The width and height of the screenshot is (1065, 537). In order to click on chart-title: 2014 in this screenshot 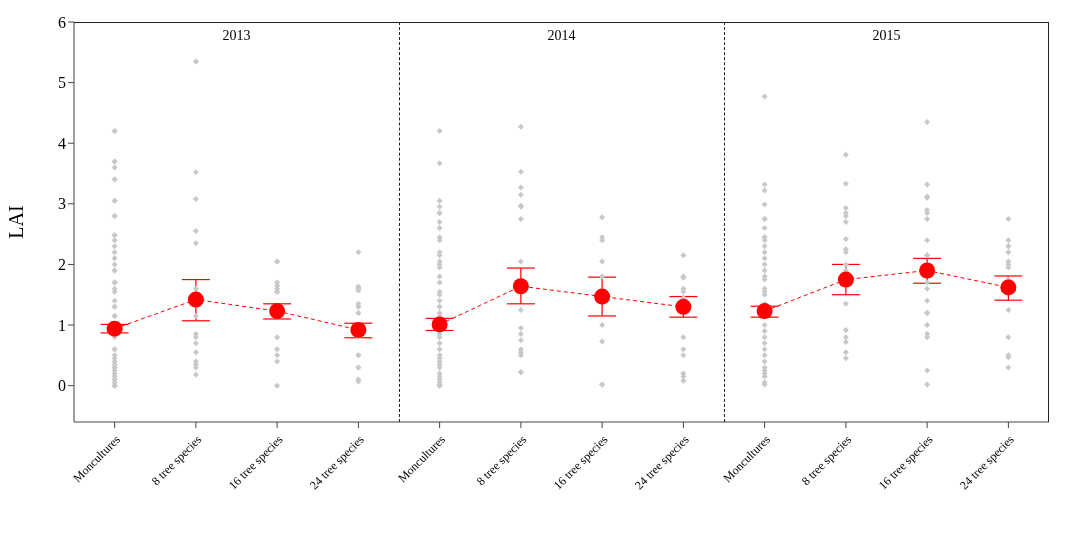, I will do `click(561, 36)`.